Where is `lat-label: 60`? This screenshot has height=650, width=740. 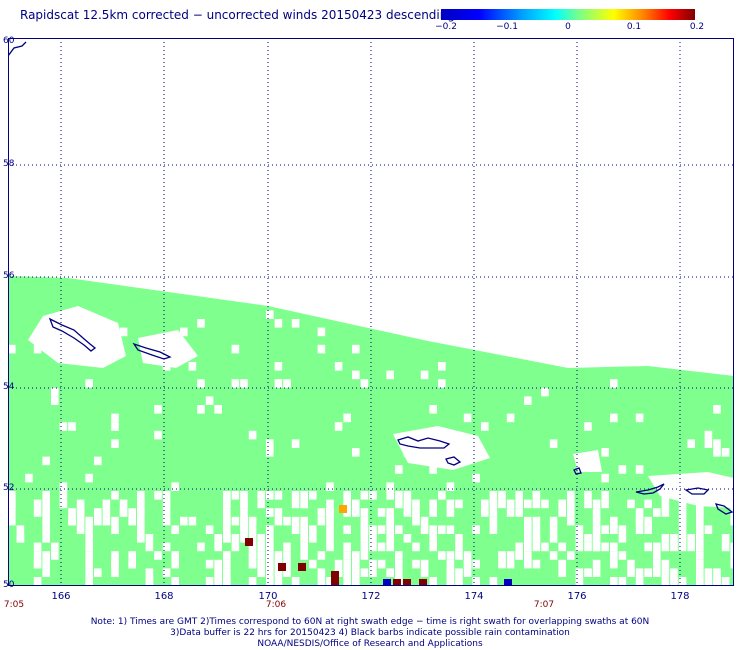
lat-label: 60 is located at coordinates (9, 41).